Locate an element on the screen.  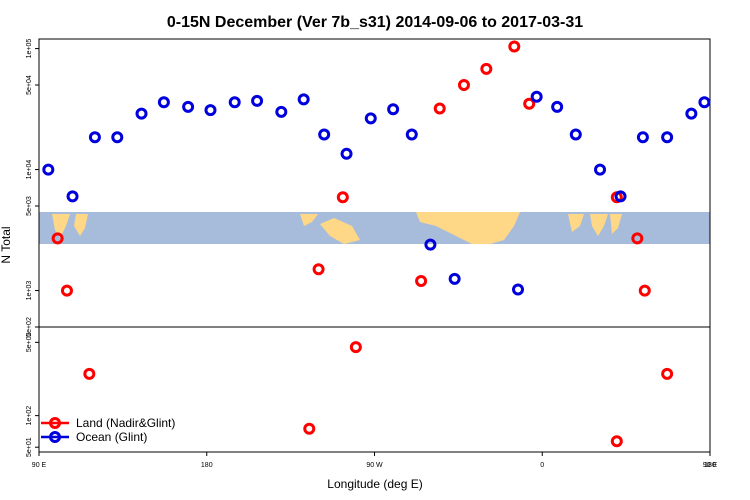
y-upper-tick-label: 1e+03 is located at coordinates (29, 291).